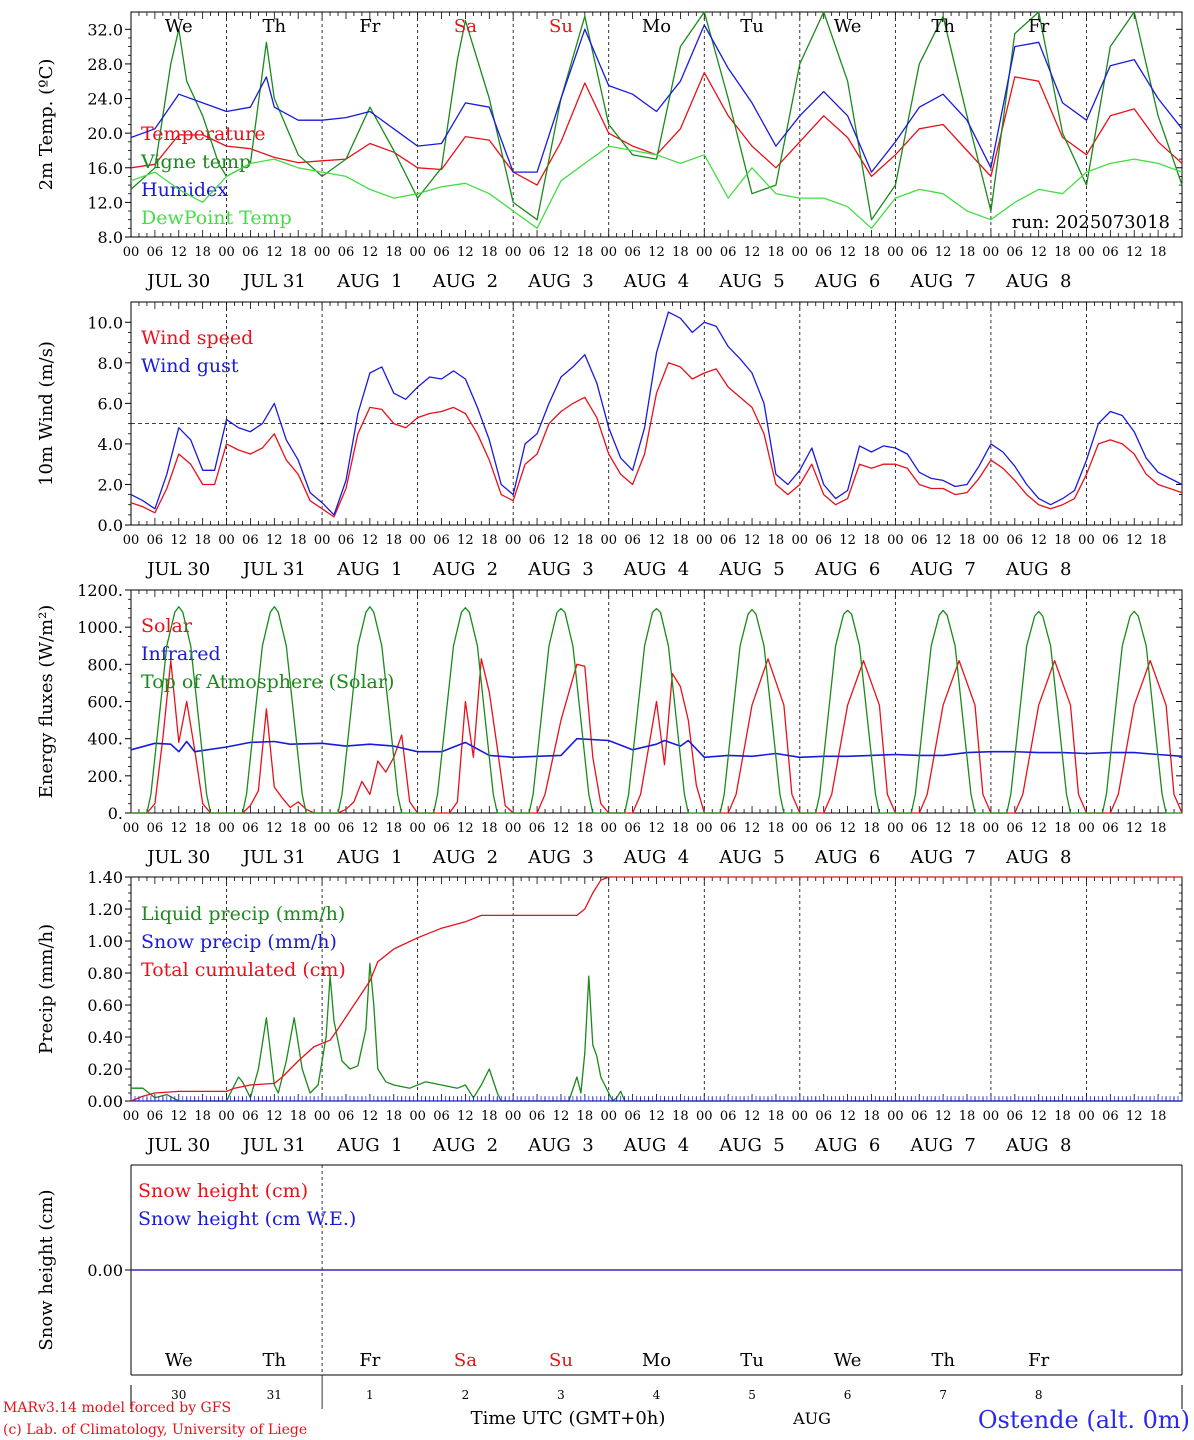 The height and width of the screenshot is (1440, 1194). I want to click on series-line-solar, so click(657, 736).